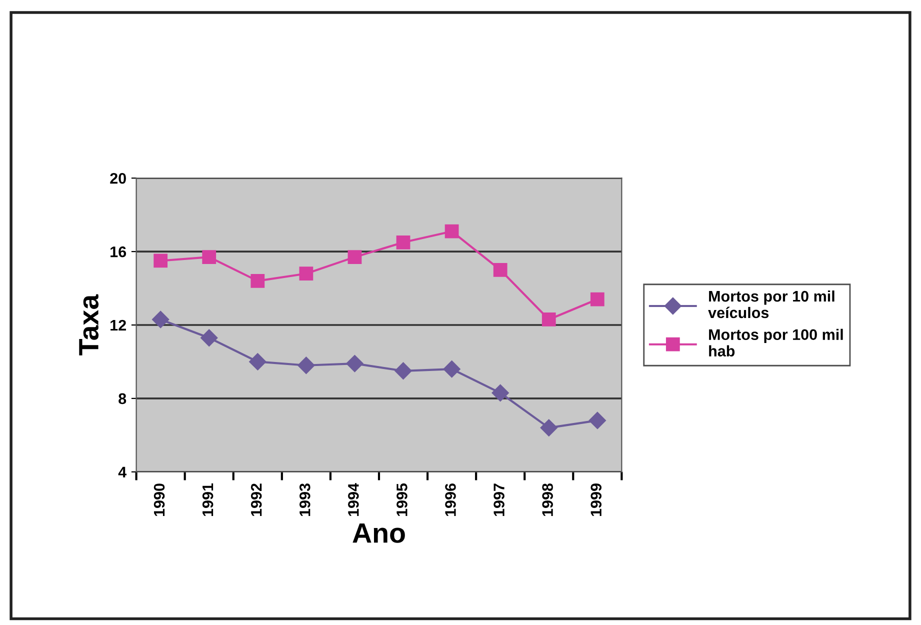 Image resolution: width=921 pixels, height=625 pixels. I want to click on x-tick-label: 1994, so click(353, 499).